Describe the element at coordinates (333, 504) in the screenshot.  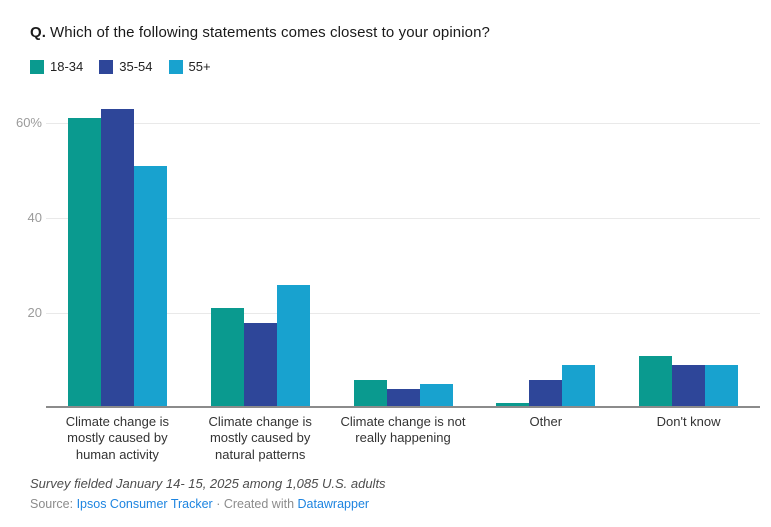
I see `datawrapper-link: Datawrapper` at that location.